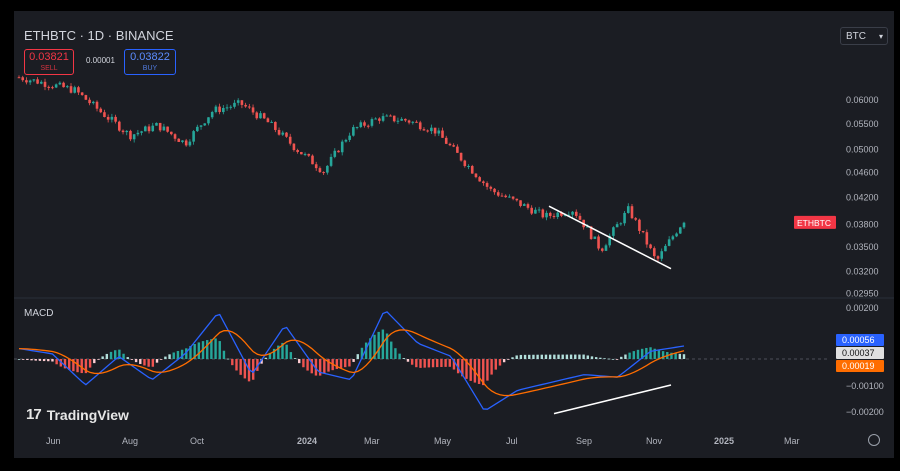 Image resolution: width=900 pixels, height=471 pixels. What do you see at coordinates (53, 441) in the screenshot?
I see `time-axis-tick: Jun` at bounding box center [53, 441].